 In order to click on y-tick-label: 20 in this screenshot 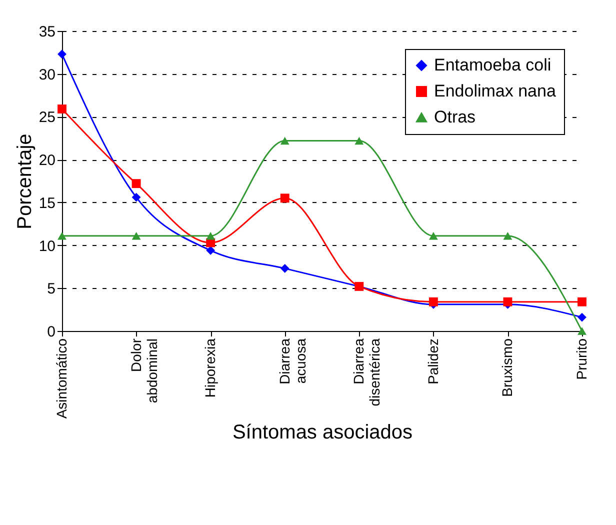, I will do `click(47, 161)`.